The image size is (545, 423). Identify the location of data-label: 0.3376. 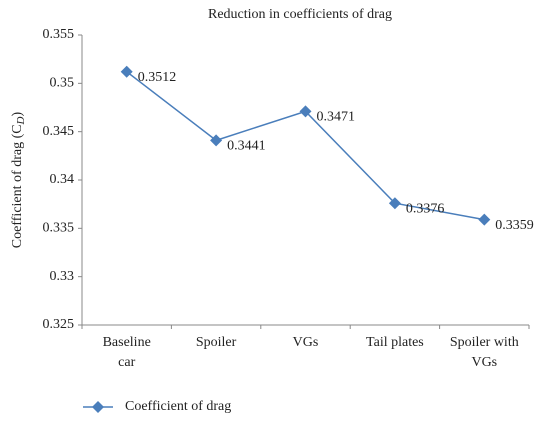
(425, 208).